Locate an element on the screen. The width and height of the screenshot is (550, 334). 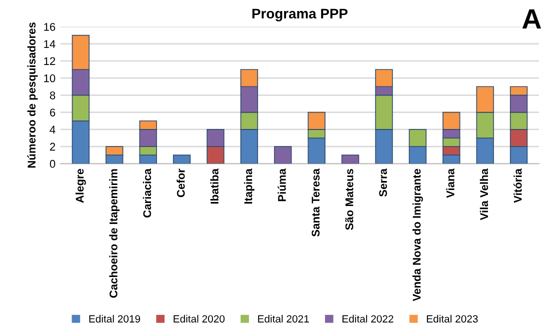
legend-label: Edital 2022 is located at coordinates (368, 318).